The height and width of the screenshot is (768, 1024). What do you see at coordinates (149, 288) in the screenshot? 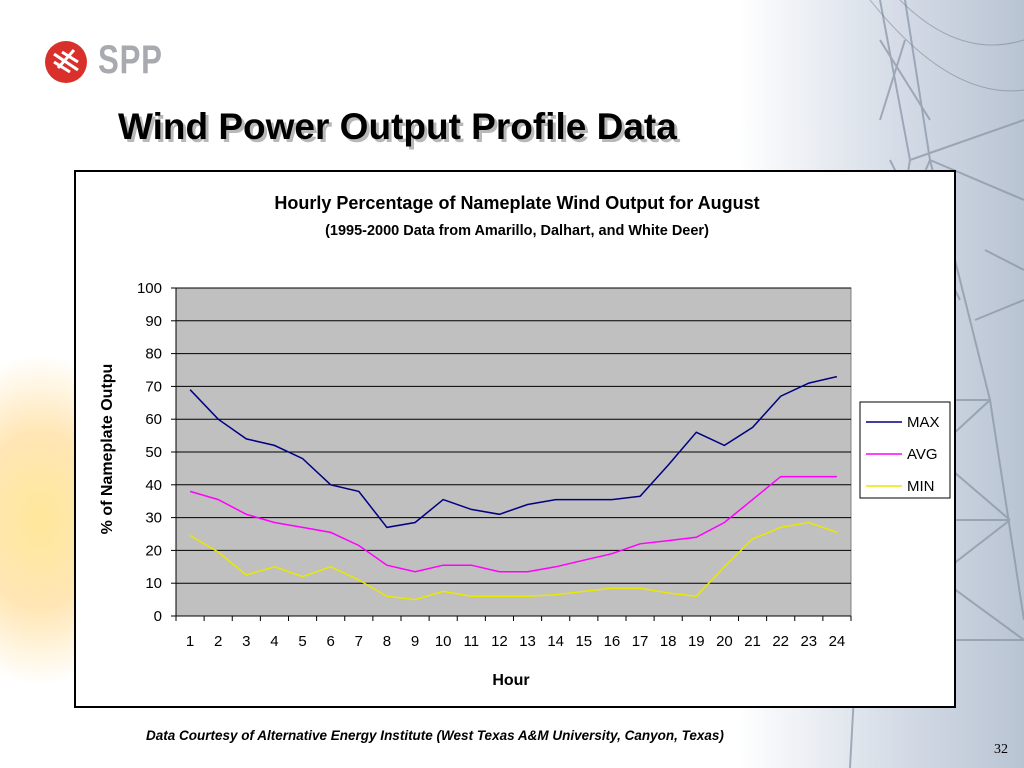
I see `y-tick-label: 100` at bounding box center [149, 288].